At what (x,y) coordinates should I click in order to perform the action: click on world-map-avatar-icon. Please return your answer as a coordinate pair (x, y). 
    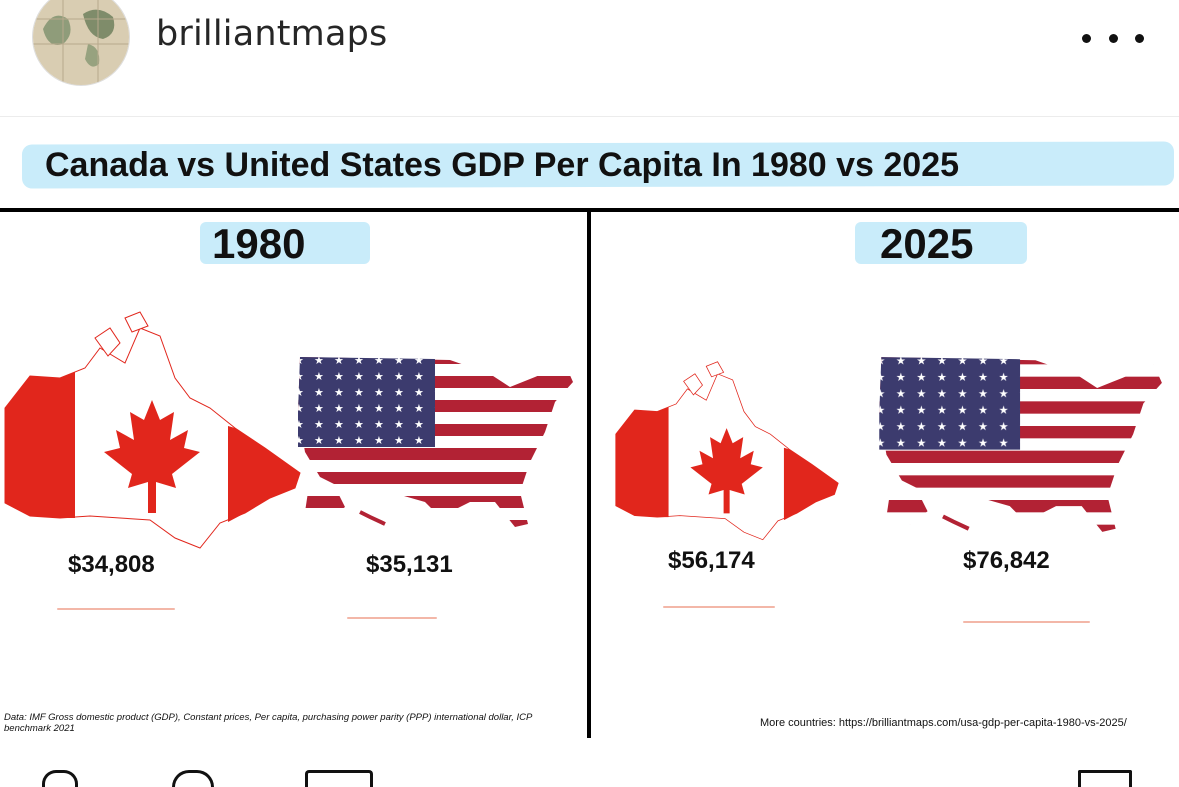
    Looking at the image, I should click on (81, 43).